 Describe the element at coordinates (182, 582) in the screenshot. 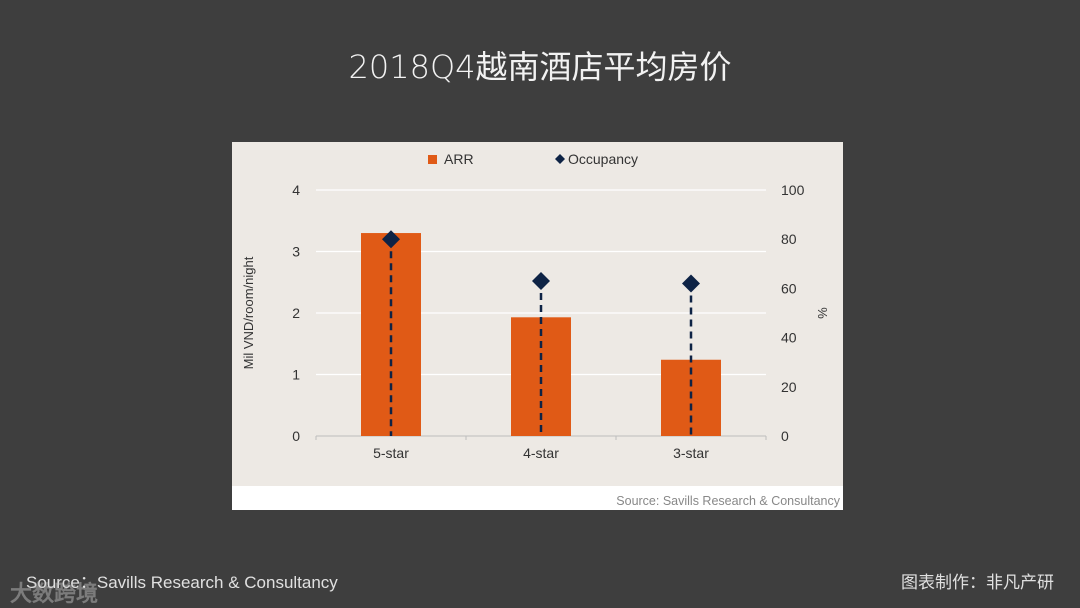

I see `source-text: Source：Savills Research & Consultancy` at that location.